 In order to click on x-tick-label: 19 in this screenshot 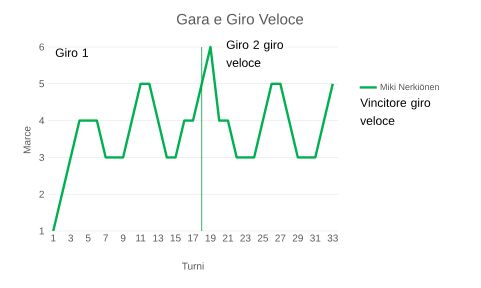, I will do `click(211, 238)`.